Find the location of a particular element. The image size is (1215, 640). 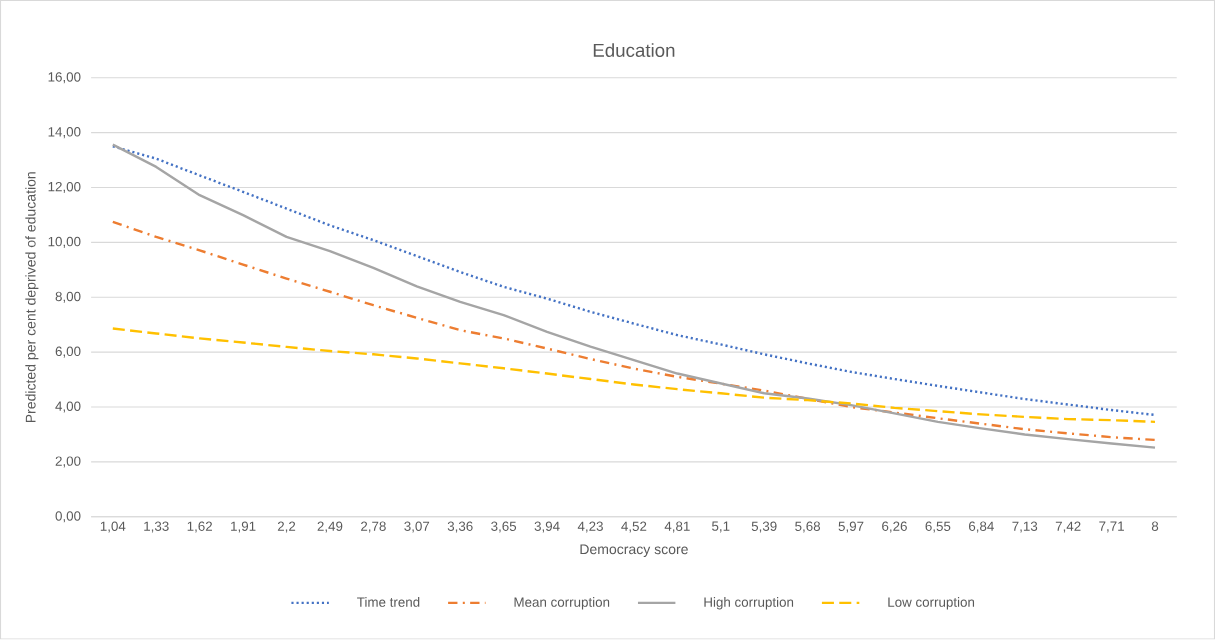

y-tick-label: 4,00 is located at coordinates (68, 407).